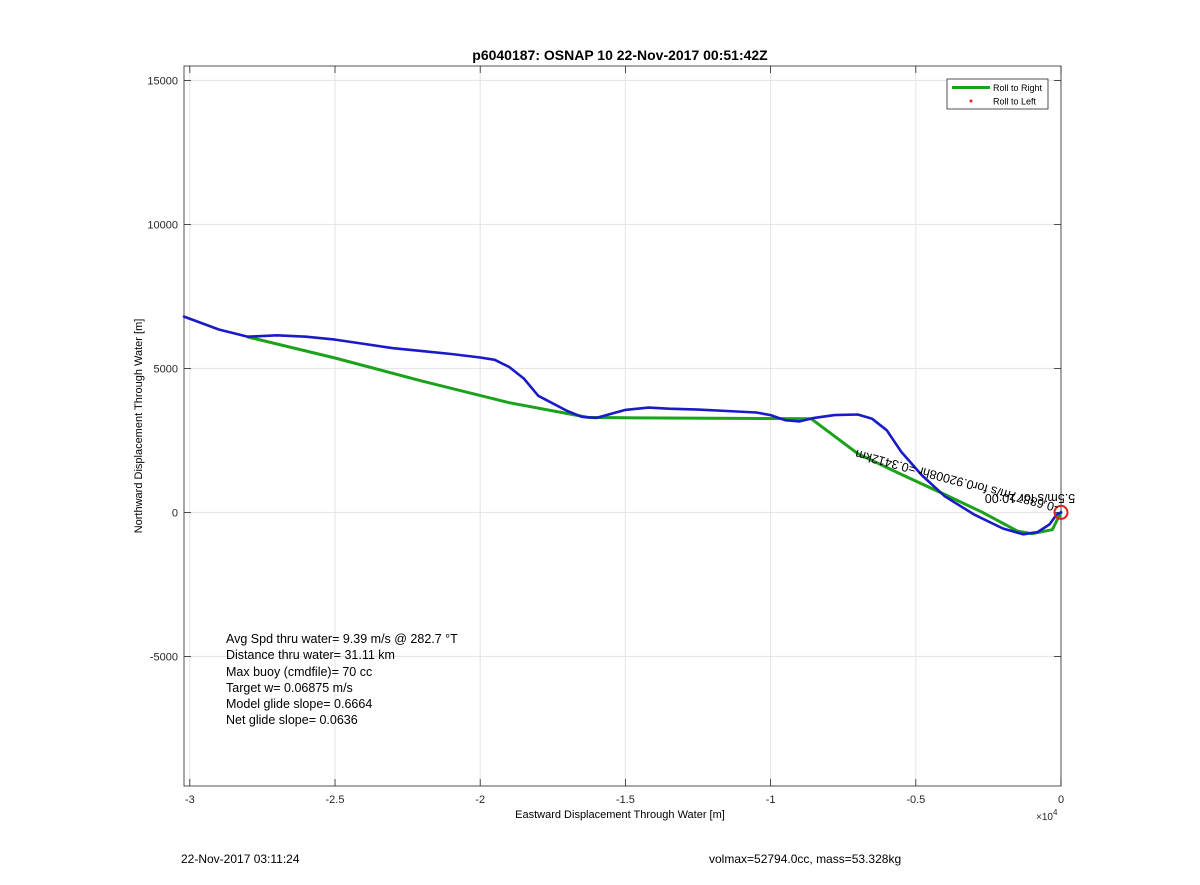  I want to click on x-tick-label: -1.5, so click(625, 800).